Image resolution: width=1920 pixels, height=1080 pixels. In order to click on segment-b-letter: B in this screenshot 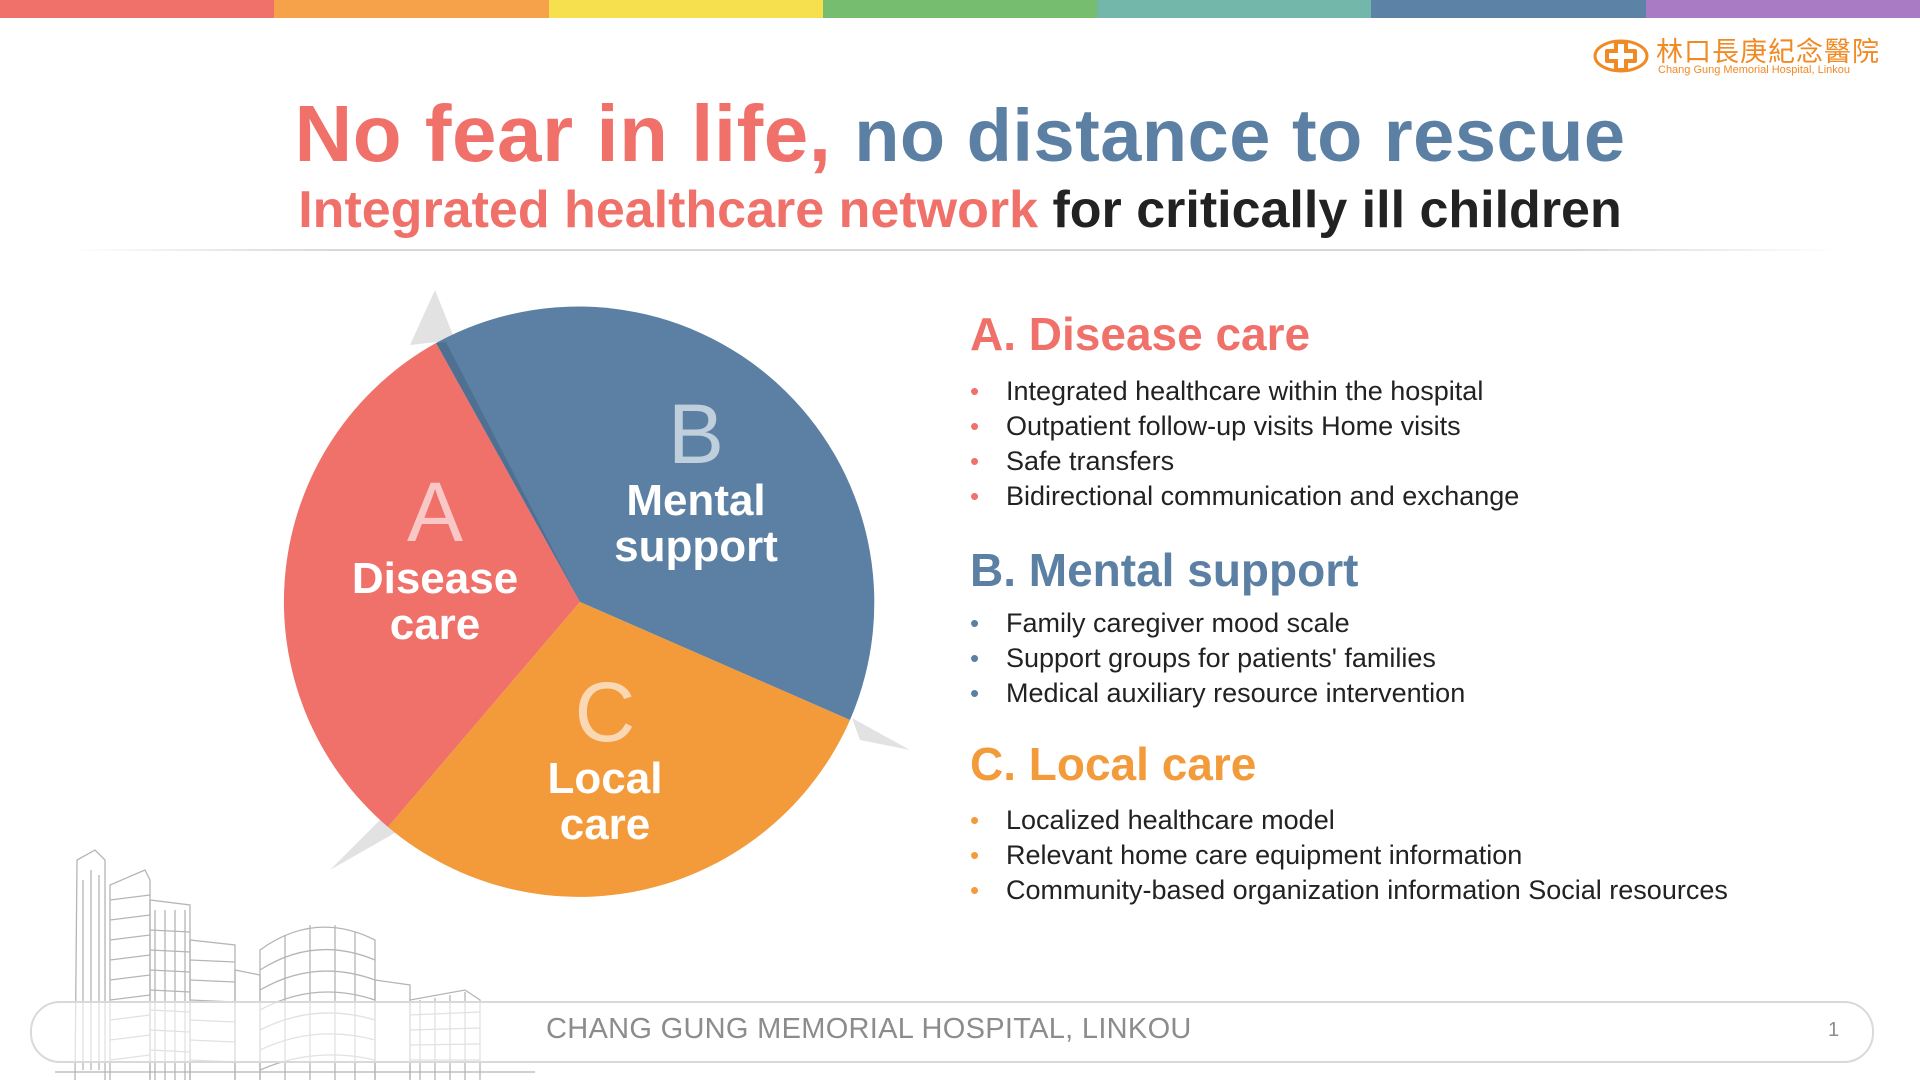, I will do `click(696, 434)`.